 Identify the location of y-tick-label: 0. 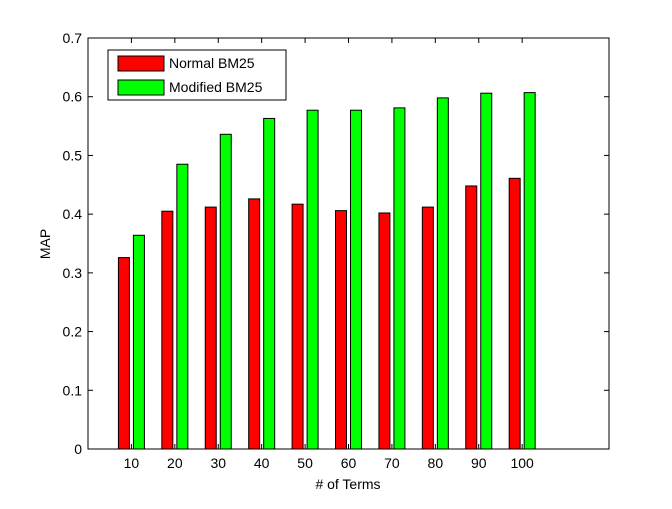
(78, 449).